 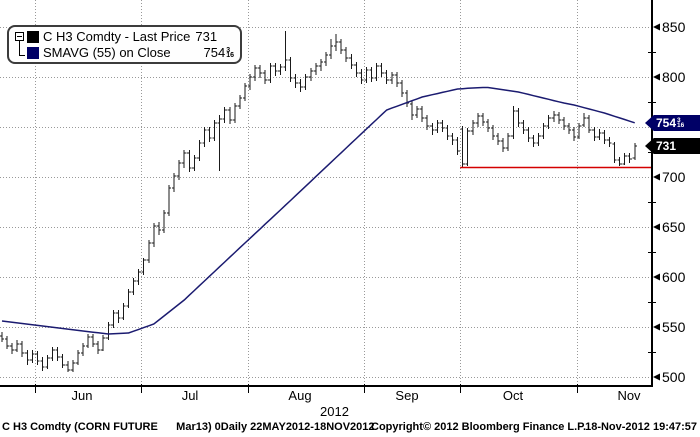 I want to click on frac-numerator: 3, so click(x=679, y=120).